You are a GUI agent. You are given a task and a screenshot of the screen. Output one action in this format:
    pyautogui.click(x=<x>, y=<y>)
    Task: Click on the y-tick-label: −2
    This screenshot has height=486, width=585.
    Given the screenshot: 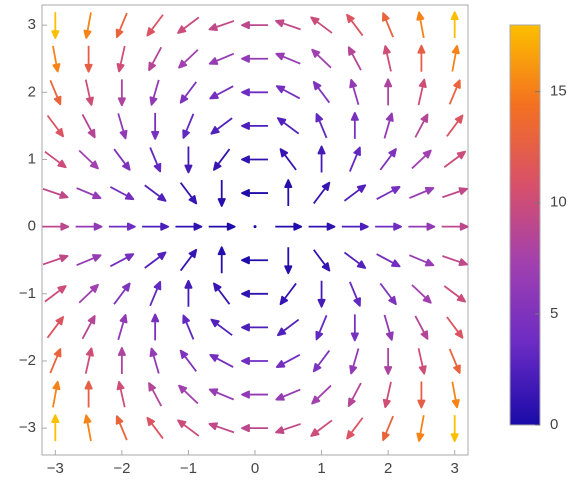 What is the action you would take?
    pyautogui.click(x=27, y=360)
    